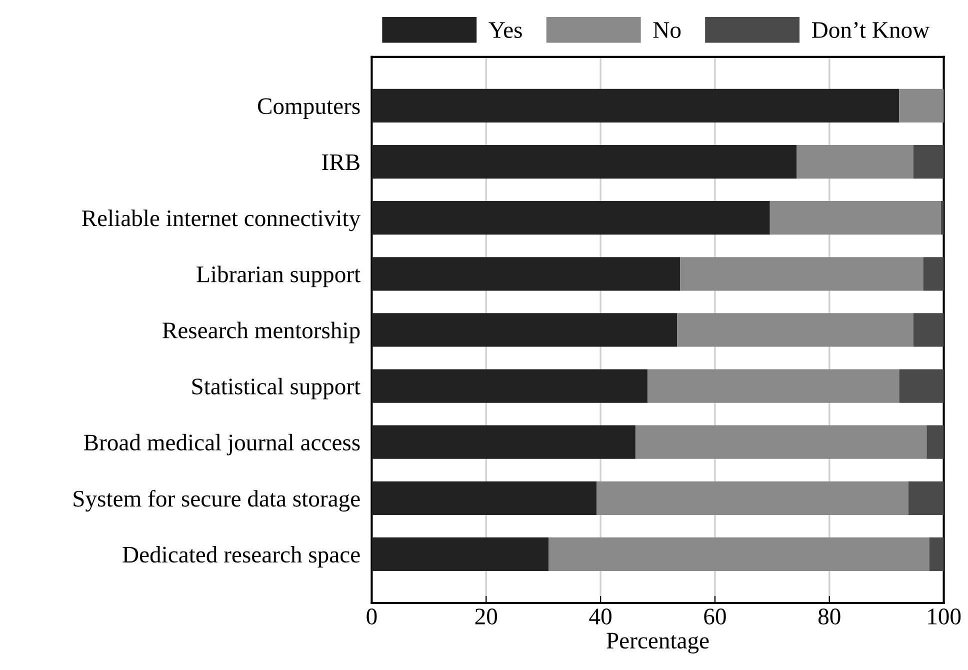  I want to click on x-tick-label: 40, so click(600, 616).